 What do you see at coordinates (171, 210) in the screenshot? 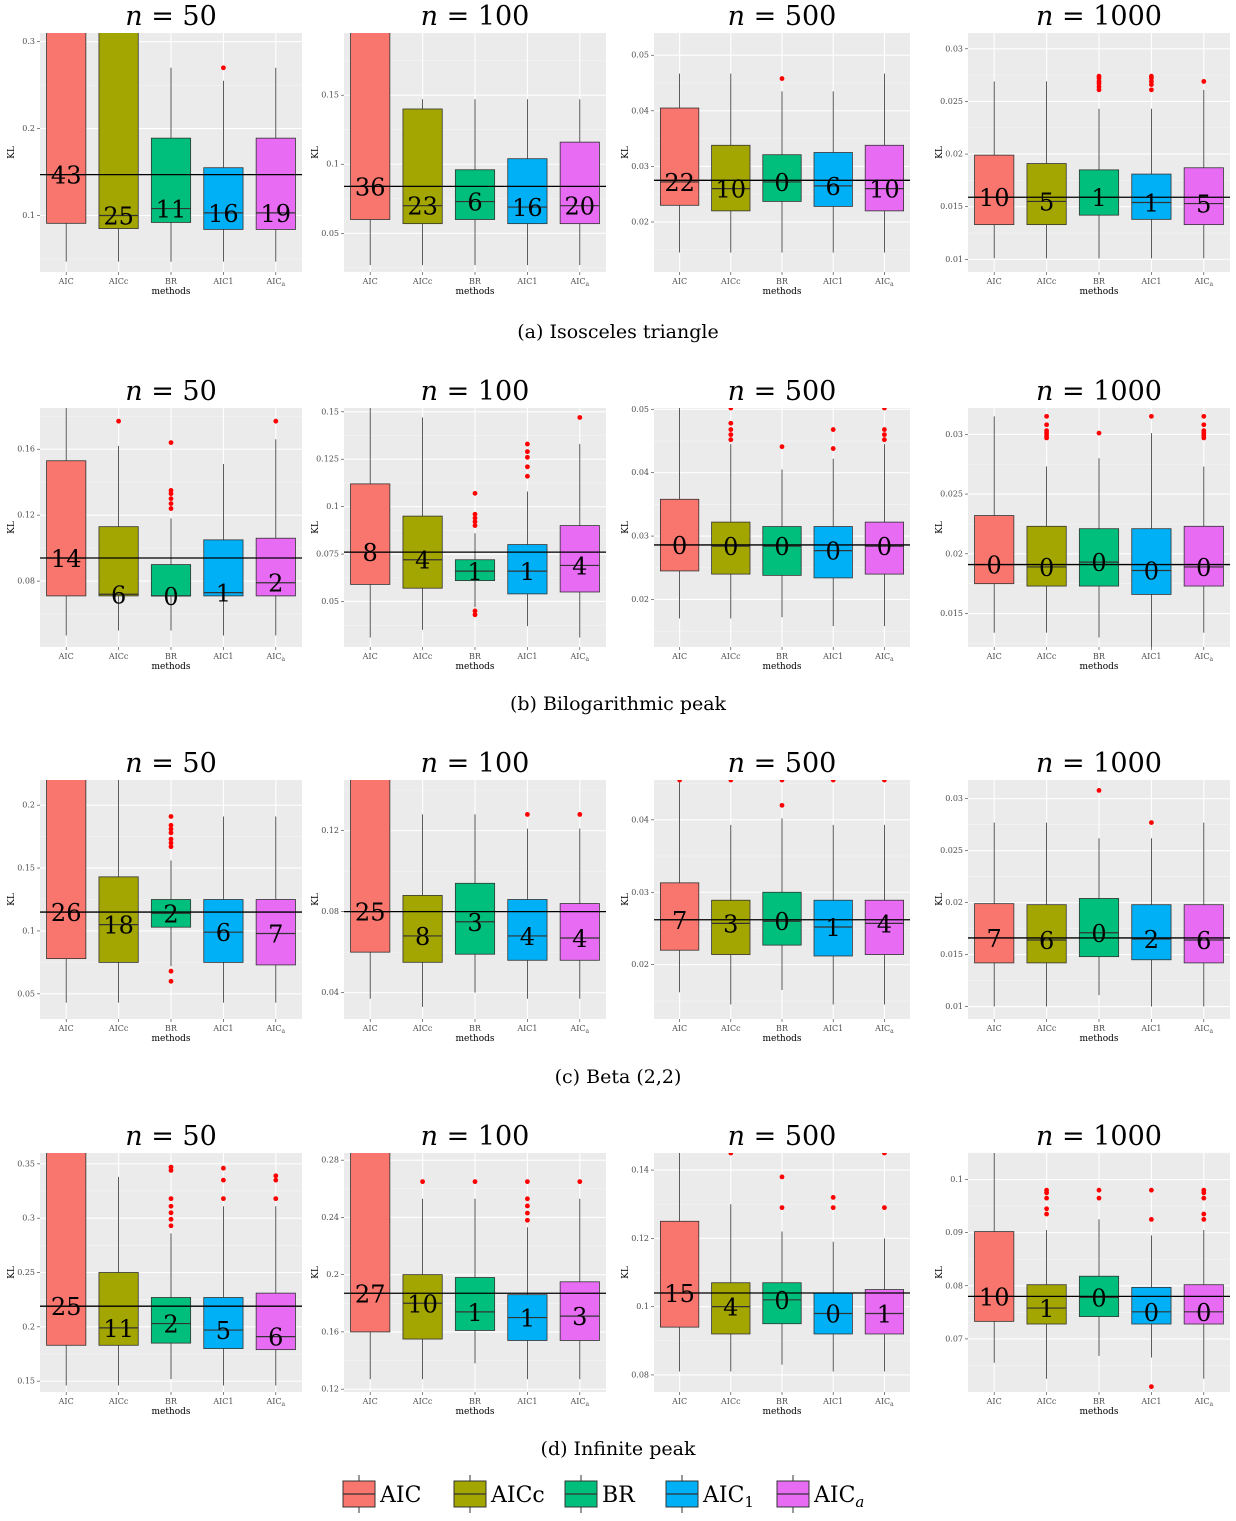
I see `count-label: 11` at bounding box center [171, 210].